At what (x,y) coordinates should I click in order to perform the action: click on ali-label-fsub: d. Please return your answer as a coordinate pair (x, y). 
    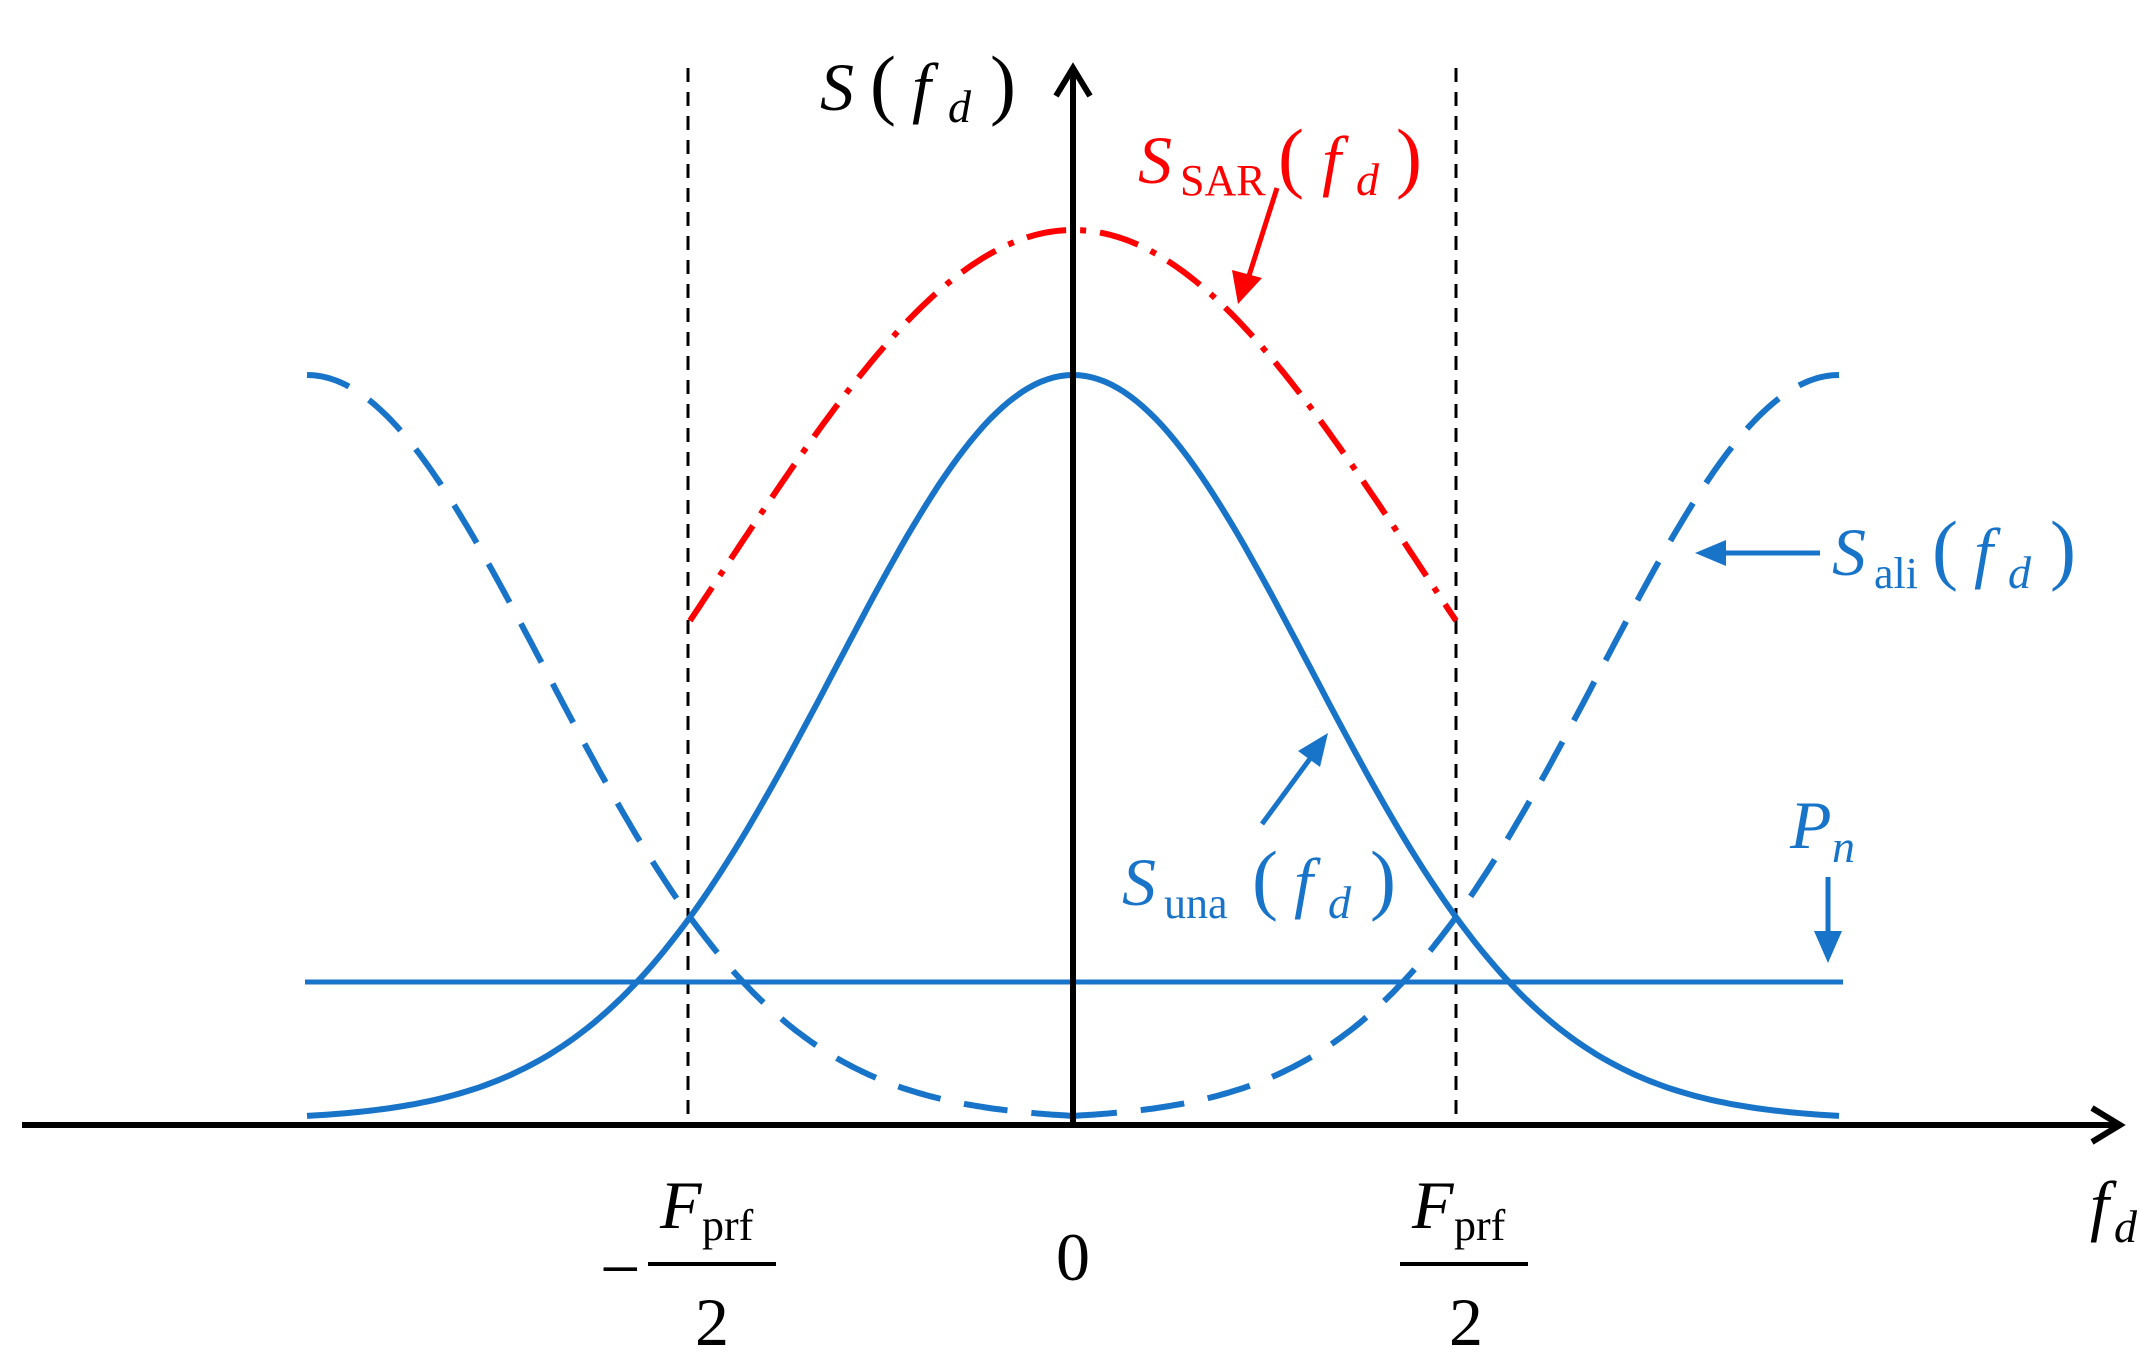
    Looking at the image, I should click on (2020, 572).